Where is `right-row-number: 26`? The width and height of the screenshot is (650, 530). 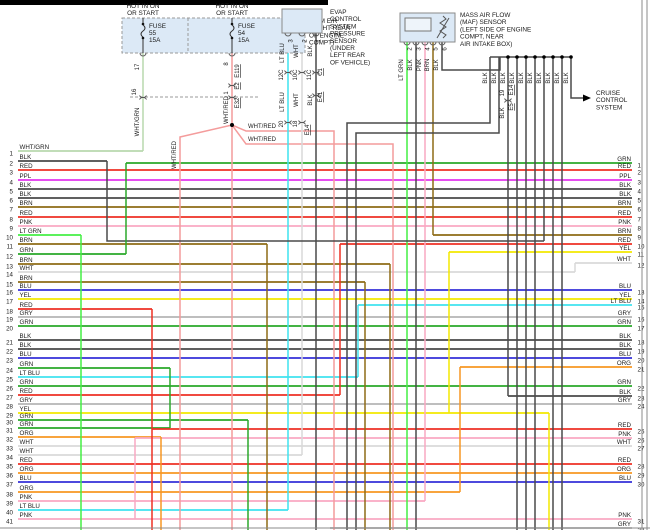
right-row-number: 26 is located at coordinates (641, 441).